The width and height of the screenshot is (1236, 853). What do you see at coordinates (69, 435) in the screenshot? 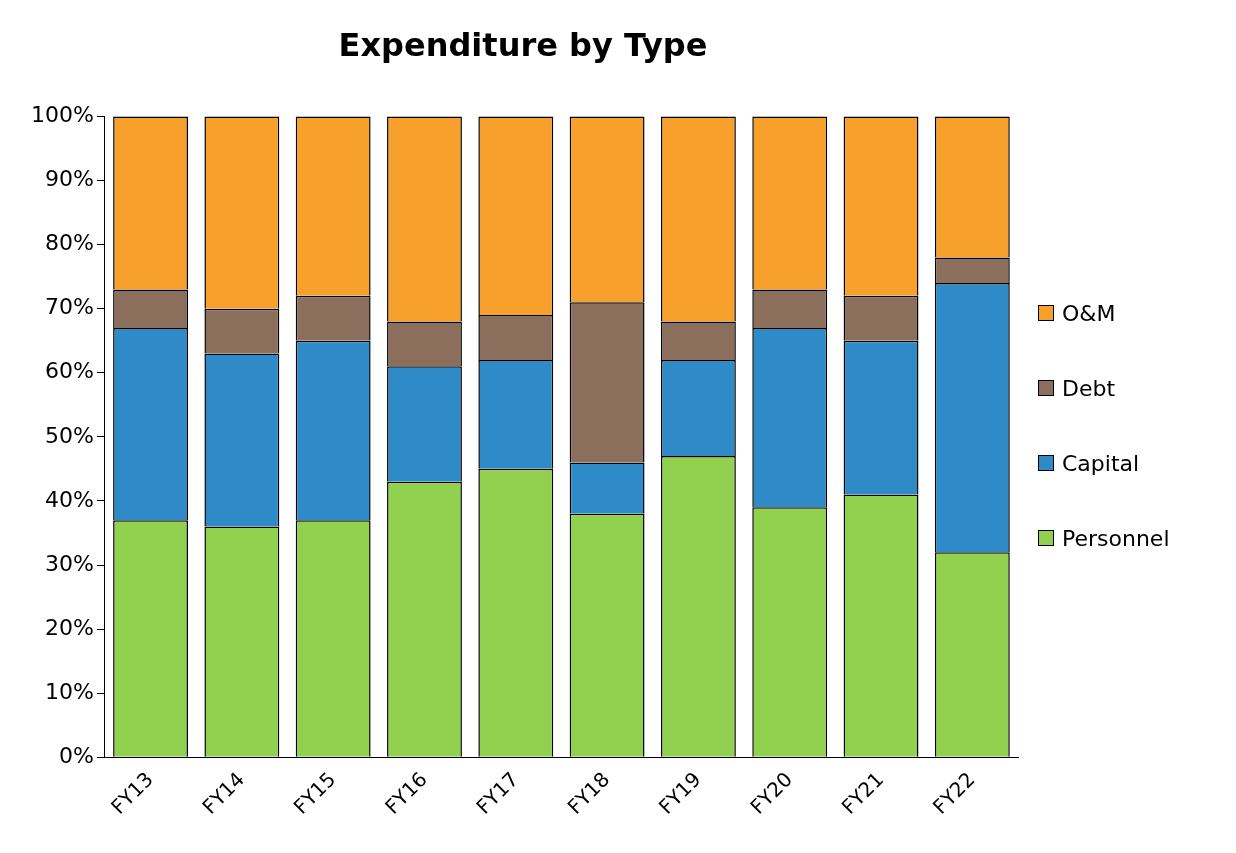
I see `y-tick-label: 50%` at bounding box center [69, 435].